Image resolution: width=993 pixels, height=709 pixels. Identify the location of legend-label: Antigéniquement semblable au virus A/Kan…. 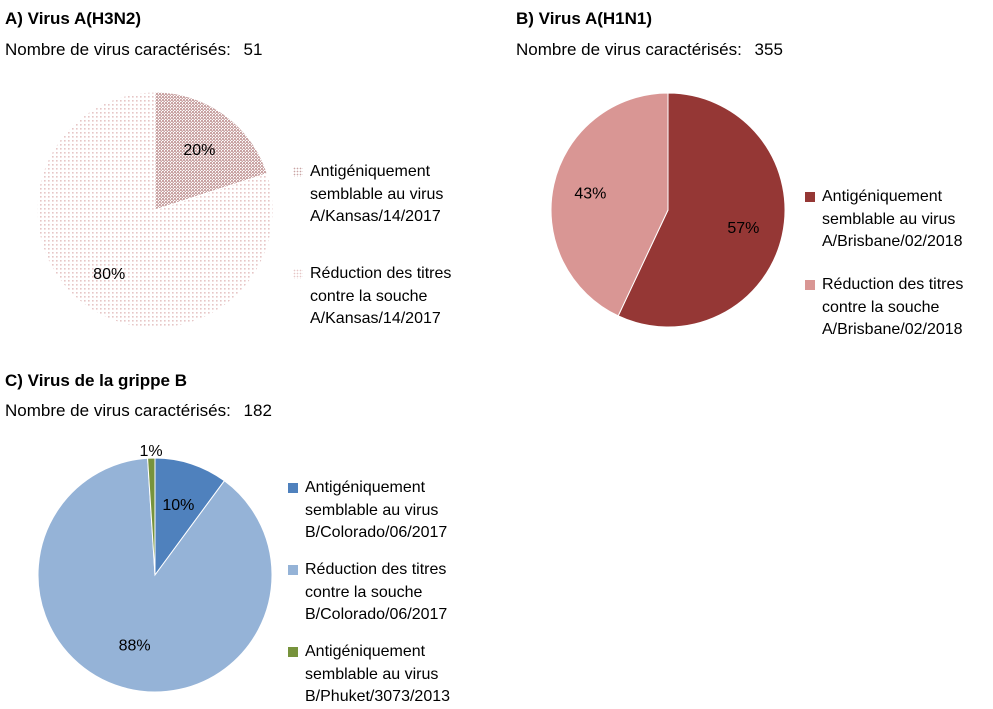
(377, 194).